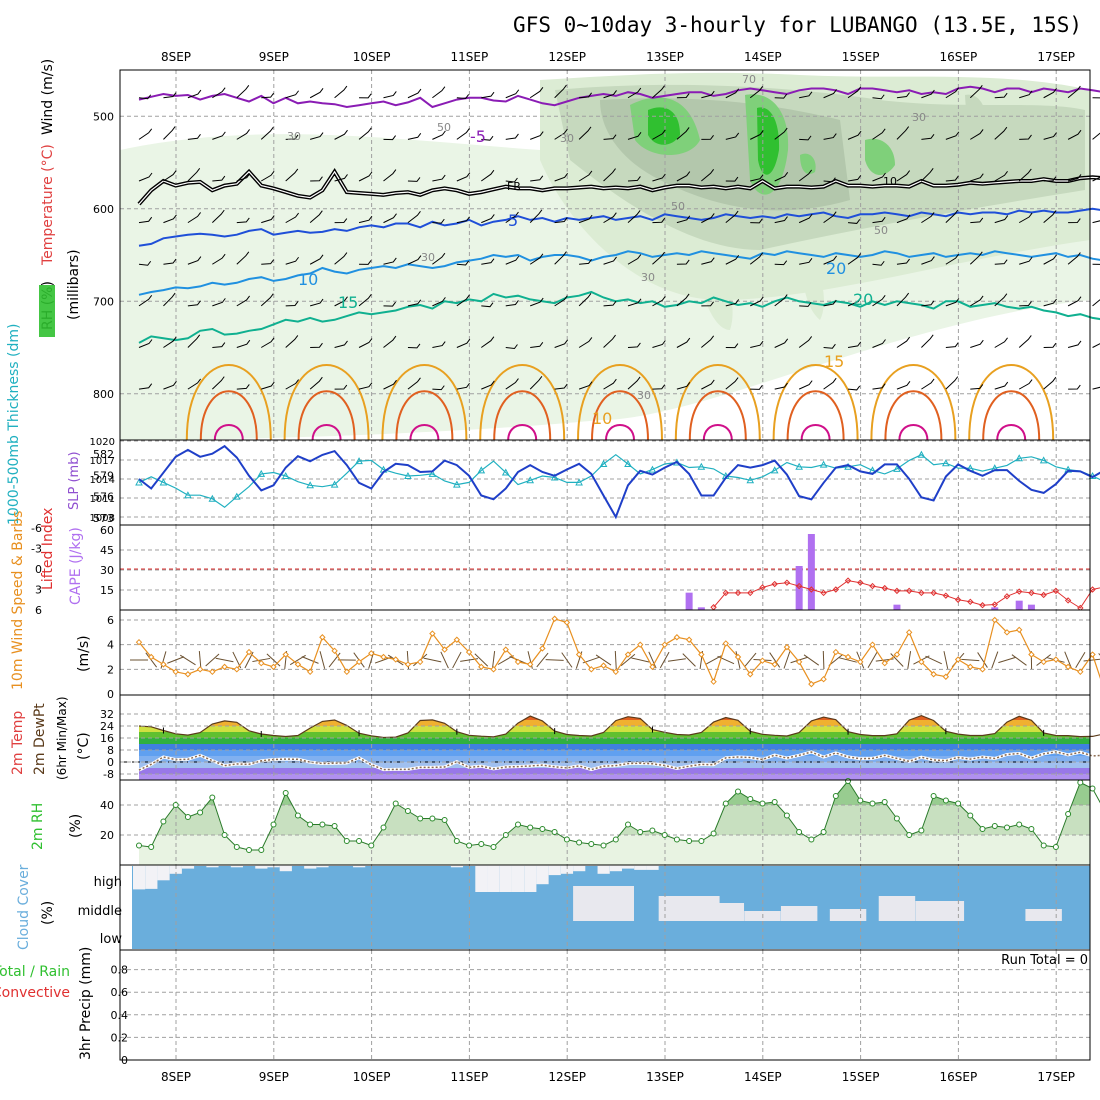 This screenshot has height=1100, width=1100. Describe the element at coordinates (86, 1003) in the screenshot. I see `precip-axis-label: 3hr Precip (mm)` at that location.